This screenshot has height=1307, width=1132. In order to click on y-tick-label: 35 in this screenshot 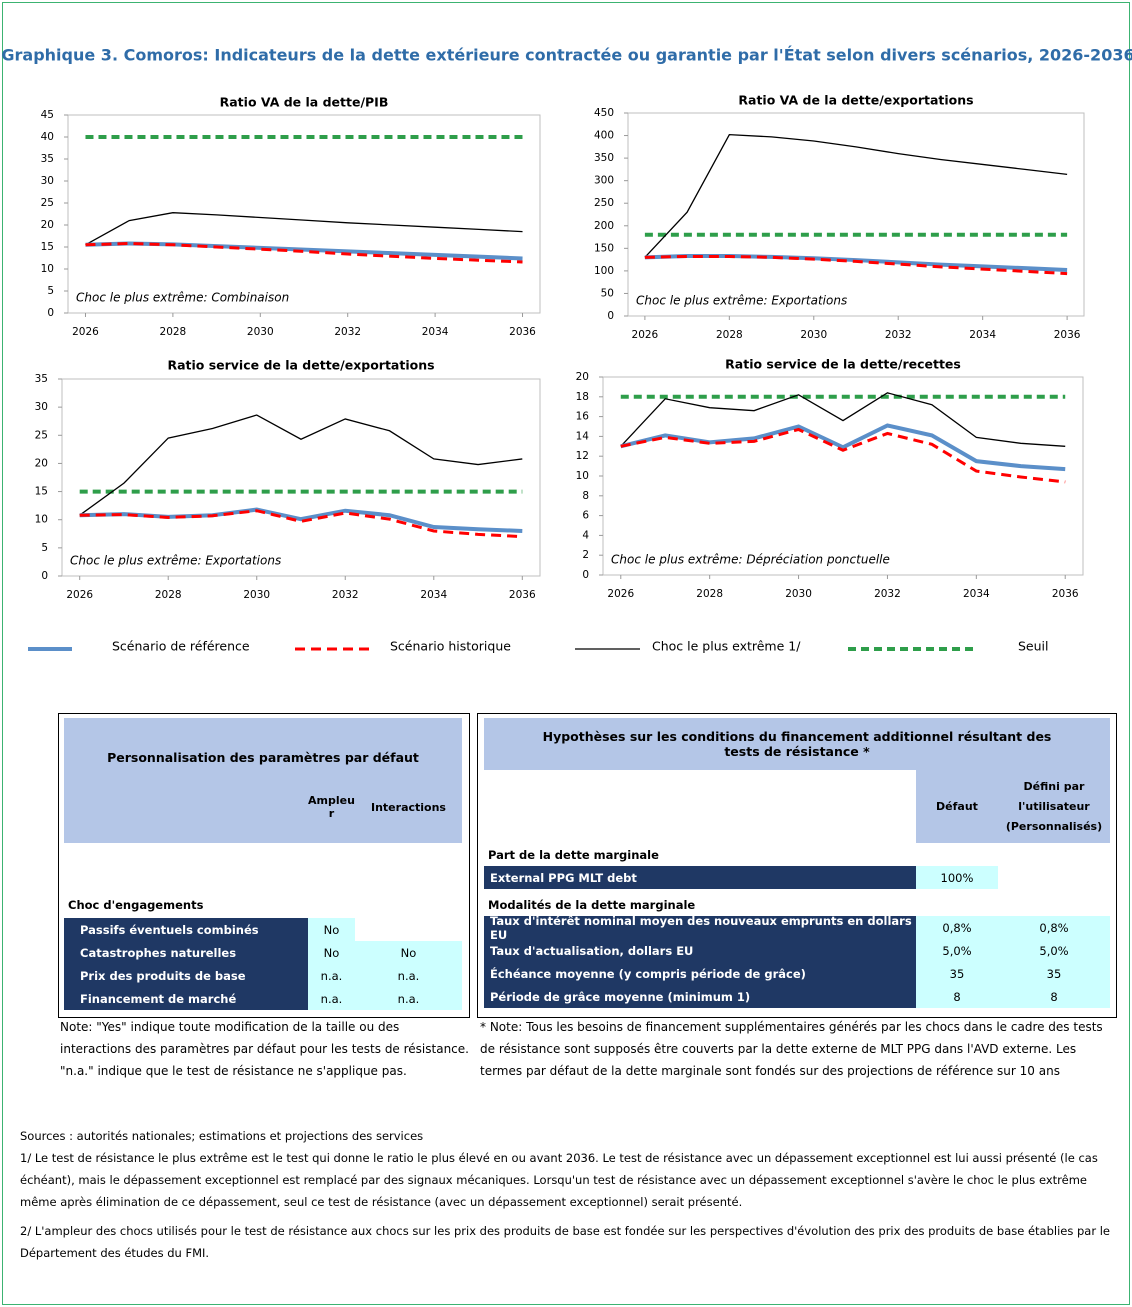, I will do `click(47, 159)`.